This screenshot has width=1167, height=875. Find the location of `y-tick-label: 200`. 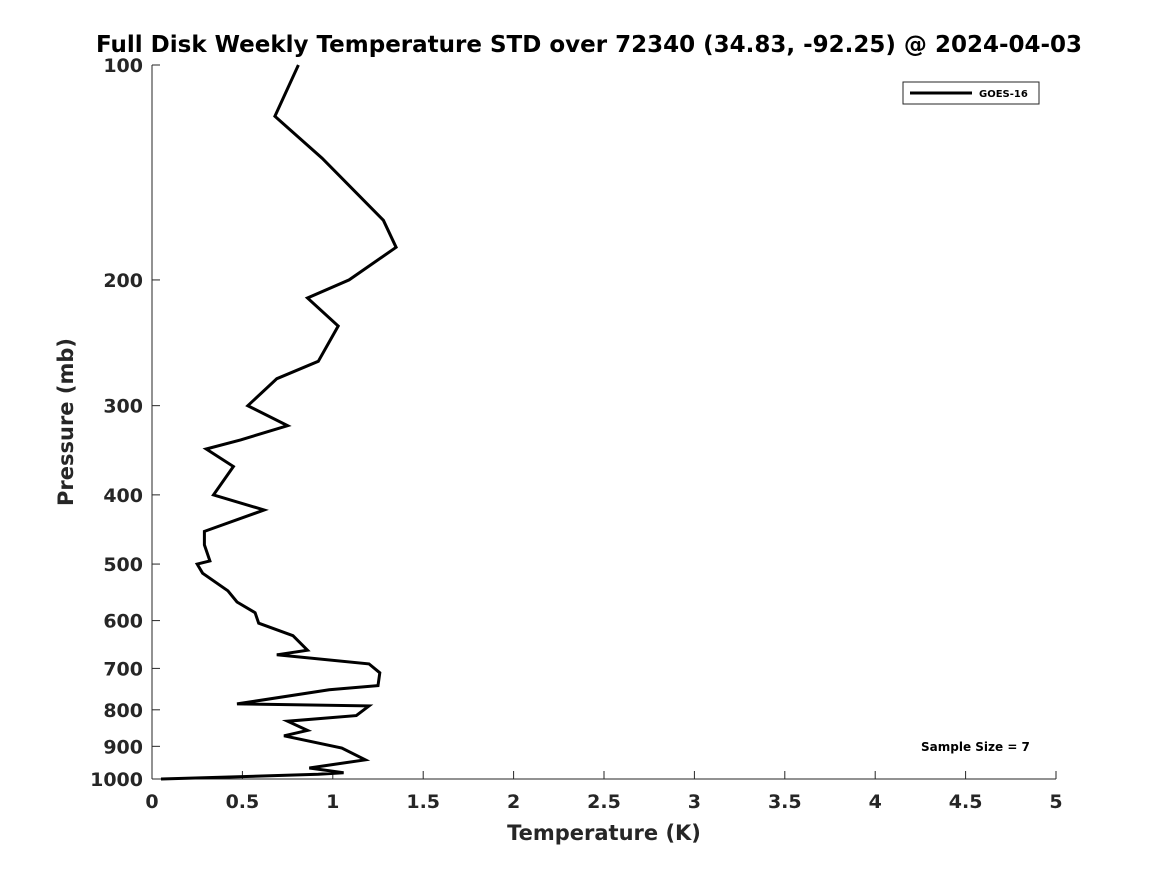

y-tick-label: 200 is located at coordinates (123, 281).